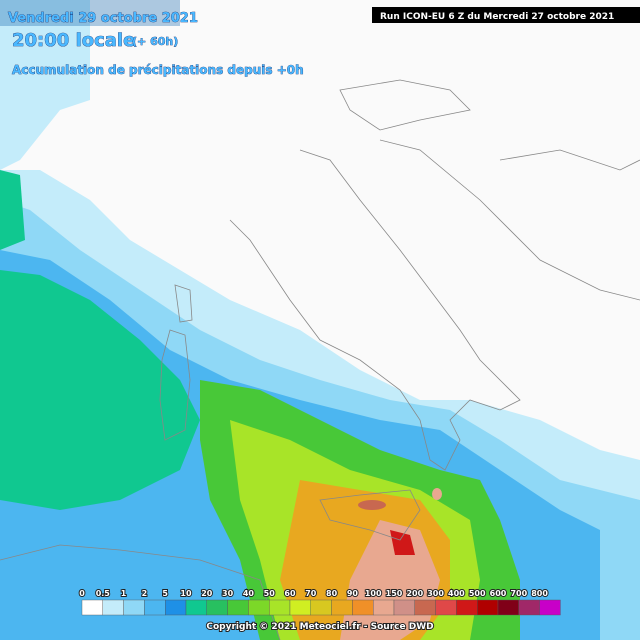  What do you see at coordinates (103, 593) in the screenshot?
I see `legend-label: 0.5` at bounding box center [103, 593].